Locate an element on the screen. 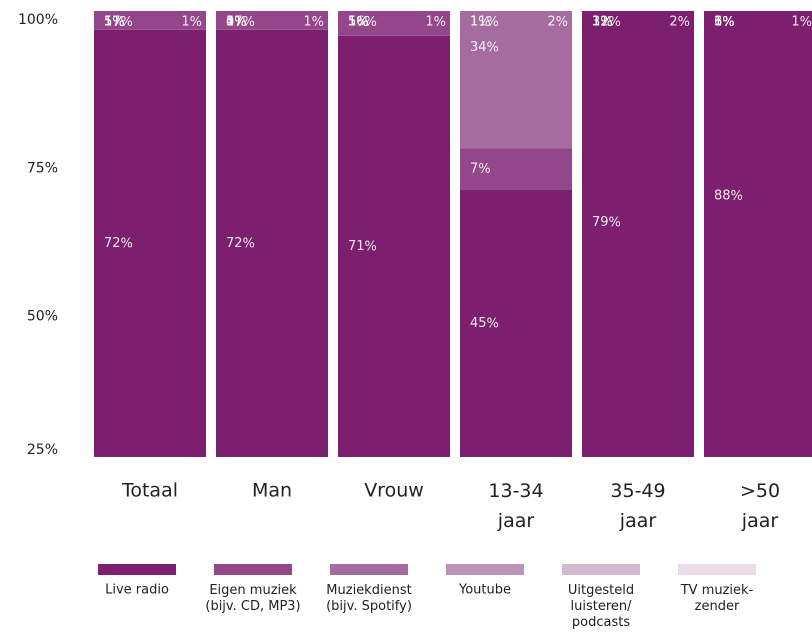  legend-label: Live radio is located at coordinates (137, 590).